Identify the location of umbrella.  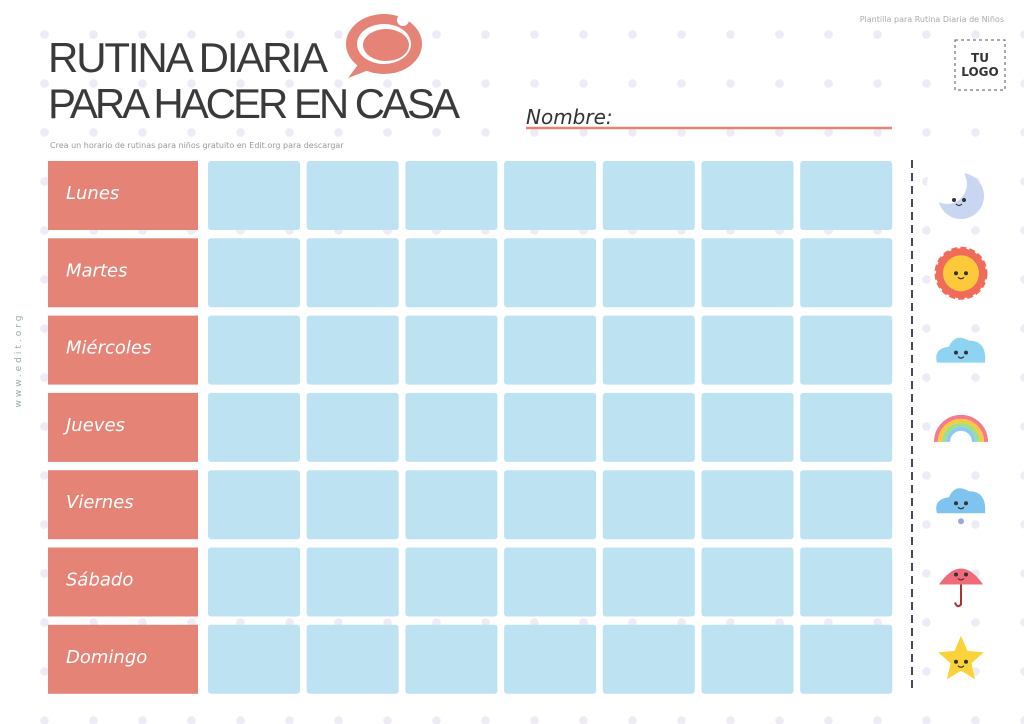
(961, 576).